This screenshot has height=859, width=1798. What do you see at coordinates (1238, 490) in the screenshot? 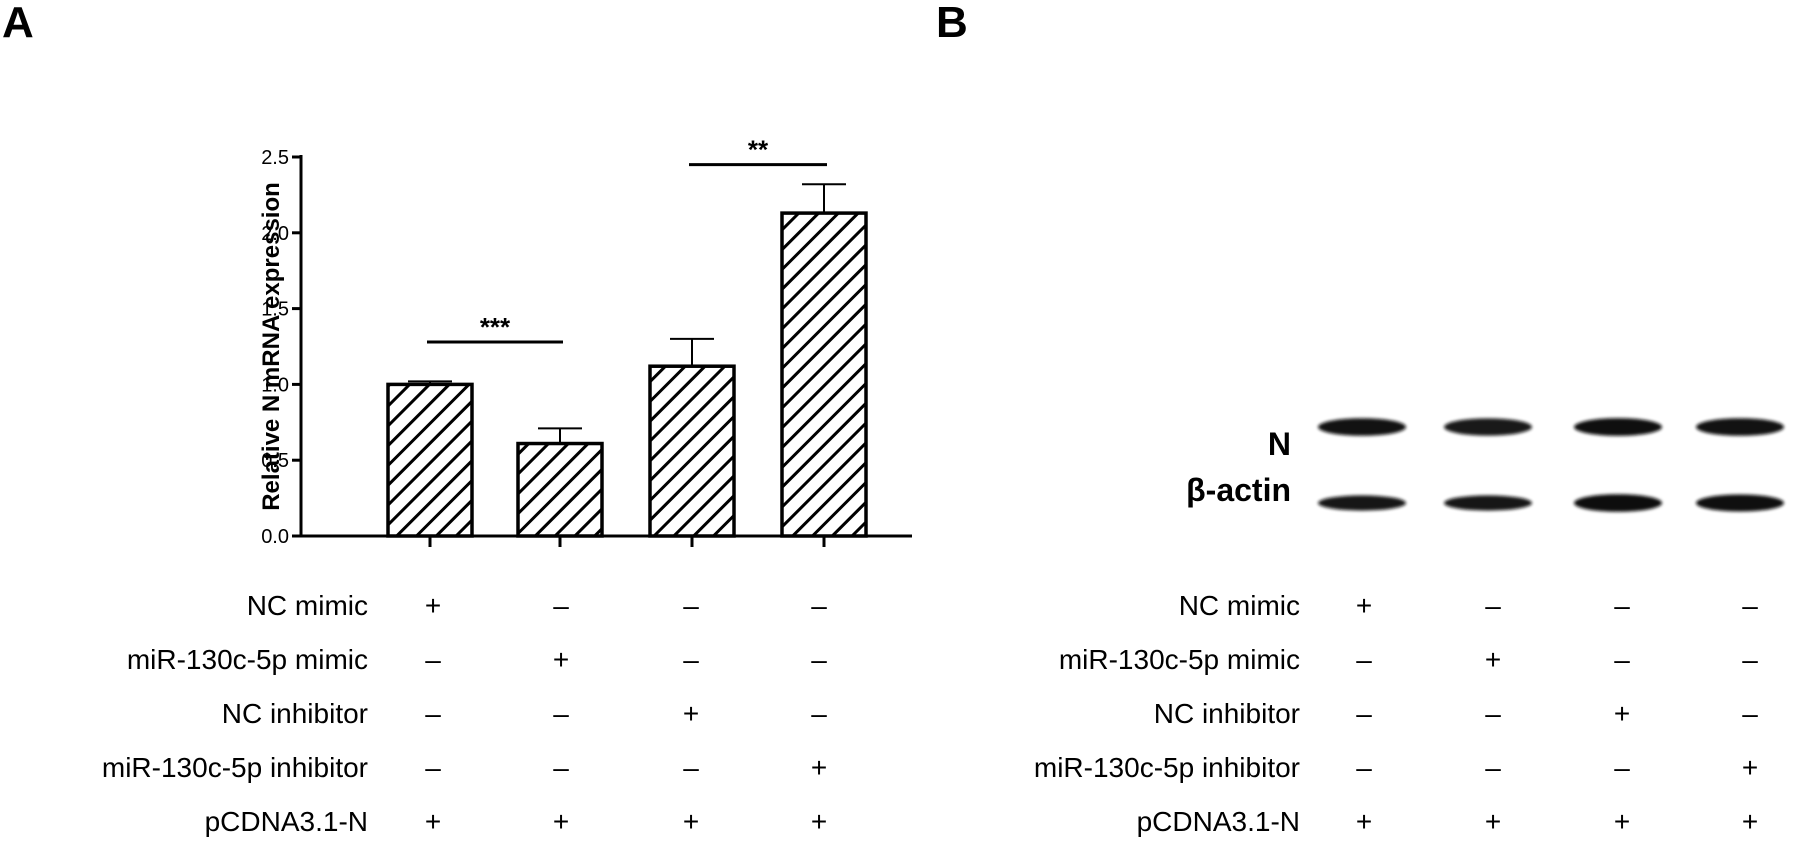
I see `blot-label-actin: β-actin` at bounding box center [1238, 490].